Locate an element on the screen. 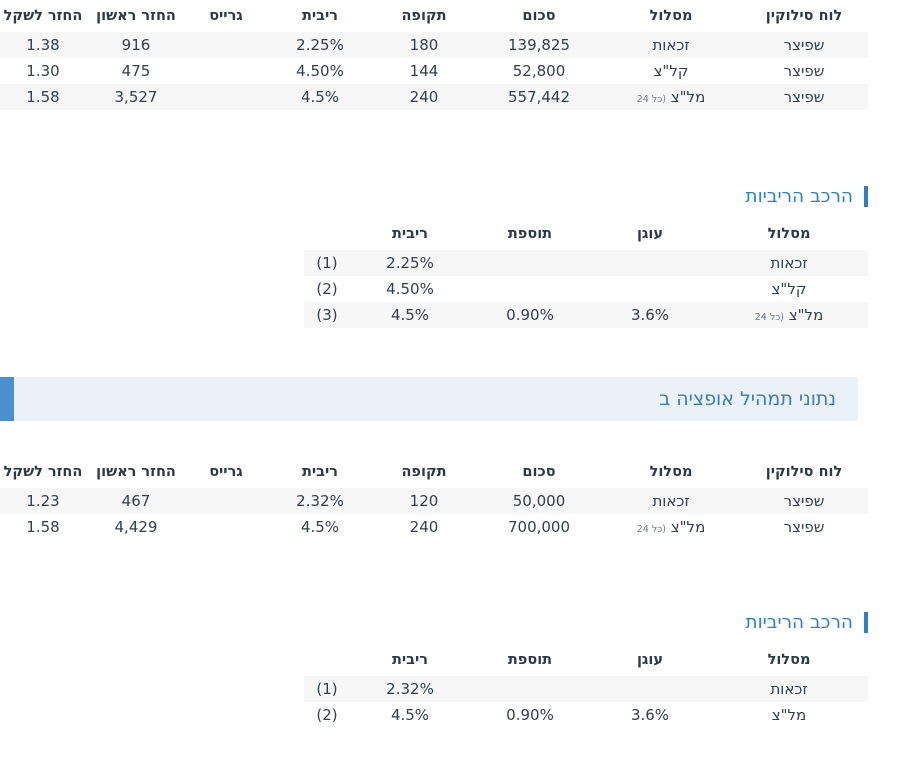 The width and height of the screenshot is (906, 775). cell-total-return: 1.23 is located at coordinates (44, 501).